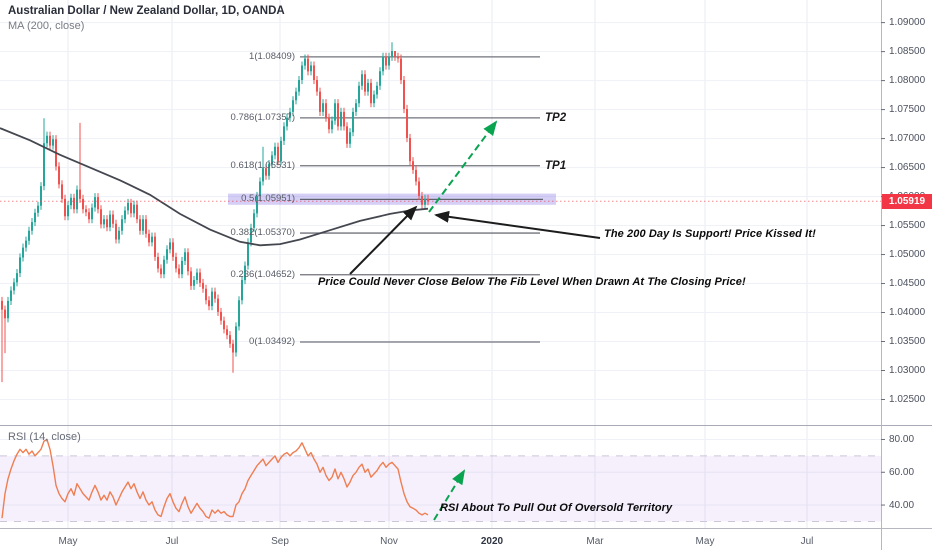  What do you see at coordinates (907, 399) in the screenshot?
I see `price-tick-label: 1.02500` at bounding box center [907, 399].